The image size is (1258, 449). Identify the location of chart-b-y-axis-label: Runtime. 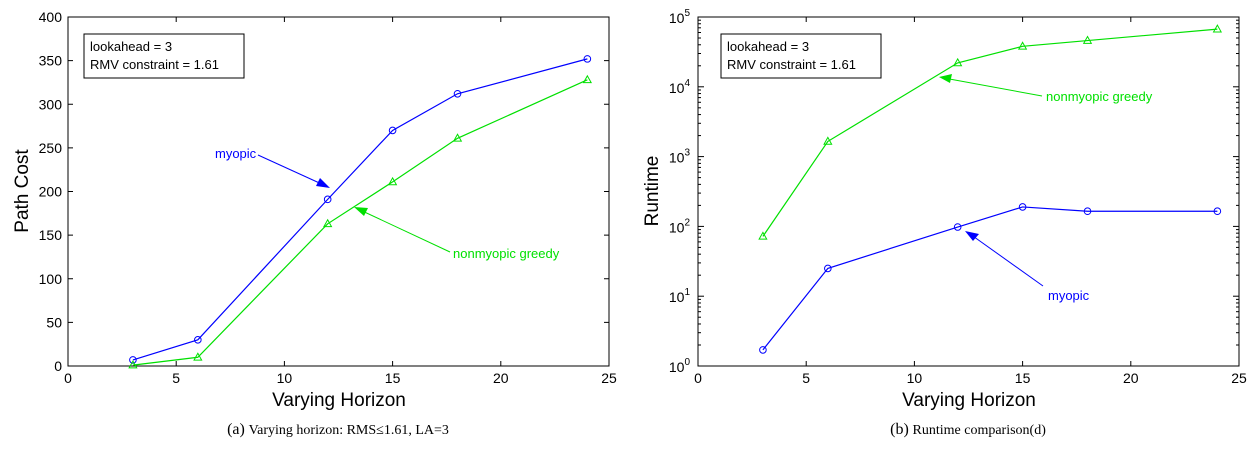
(652, 191).